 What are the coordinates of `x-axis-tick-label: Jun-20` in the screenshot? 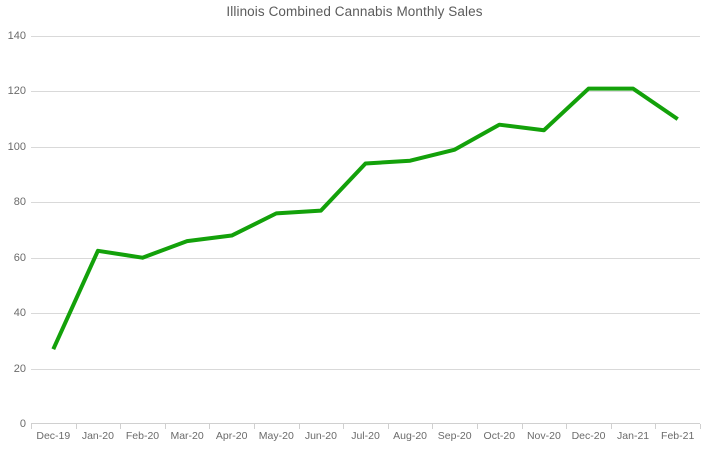 It's located at (320, 436).